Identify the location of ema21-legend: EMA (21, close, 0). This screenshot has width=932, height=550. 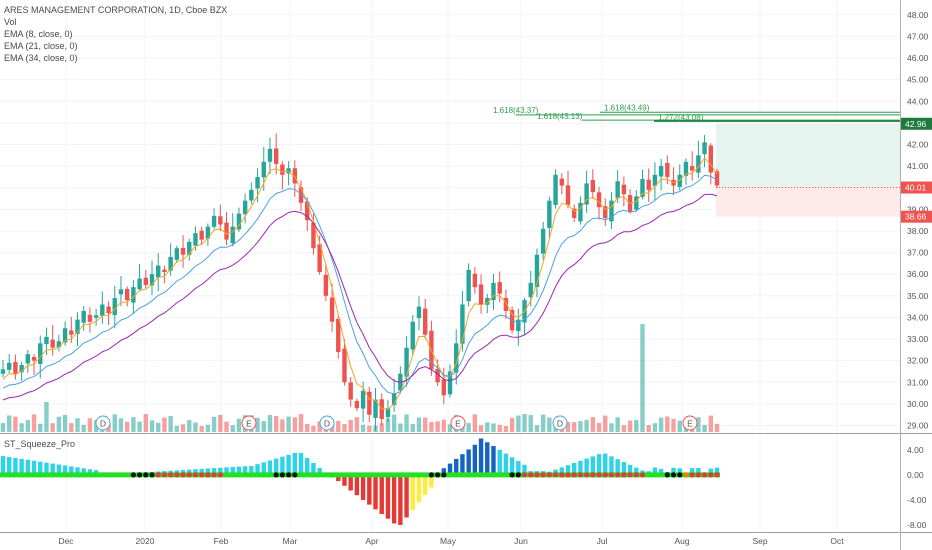
(41, 46).